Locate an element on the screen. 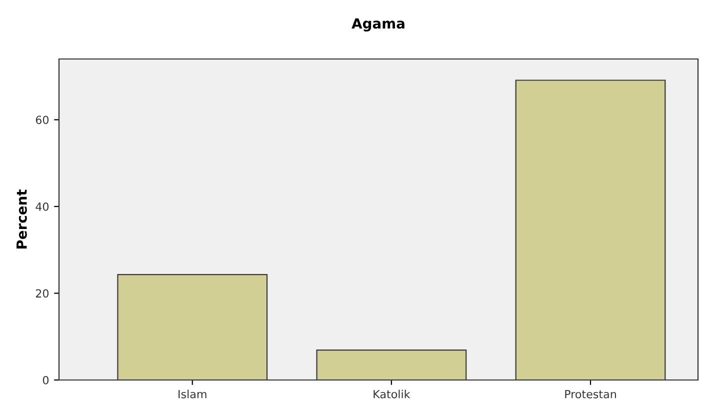  y-tick-label: 60 is located at coordinates (42, 120).